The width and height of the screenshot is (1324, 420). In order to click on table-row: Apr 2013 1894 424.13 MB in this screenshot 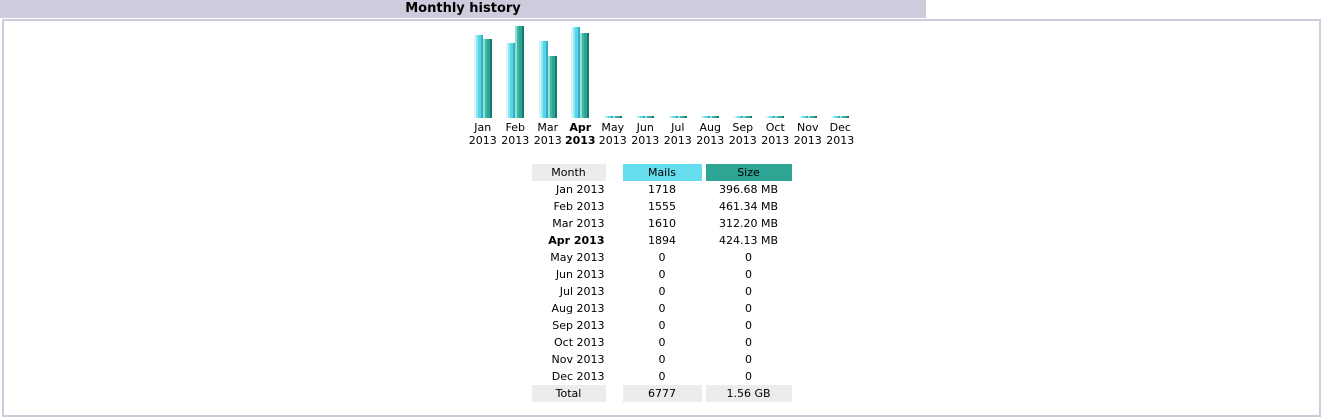, I will do `click(662, 240)`.